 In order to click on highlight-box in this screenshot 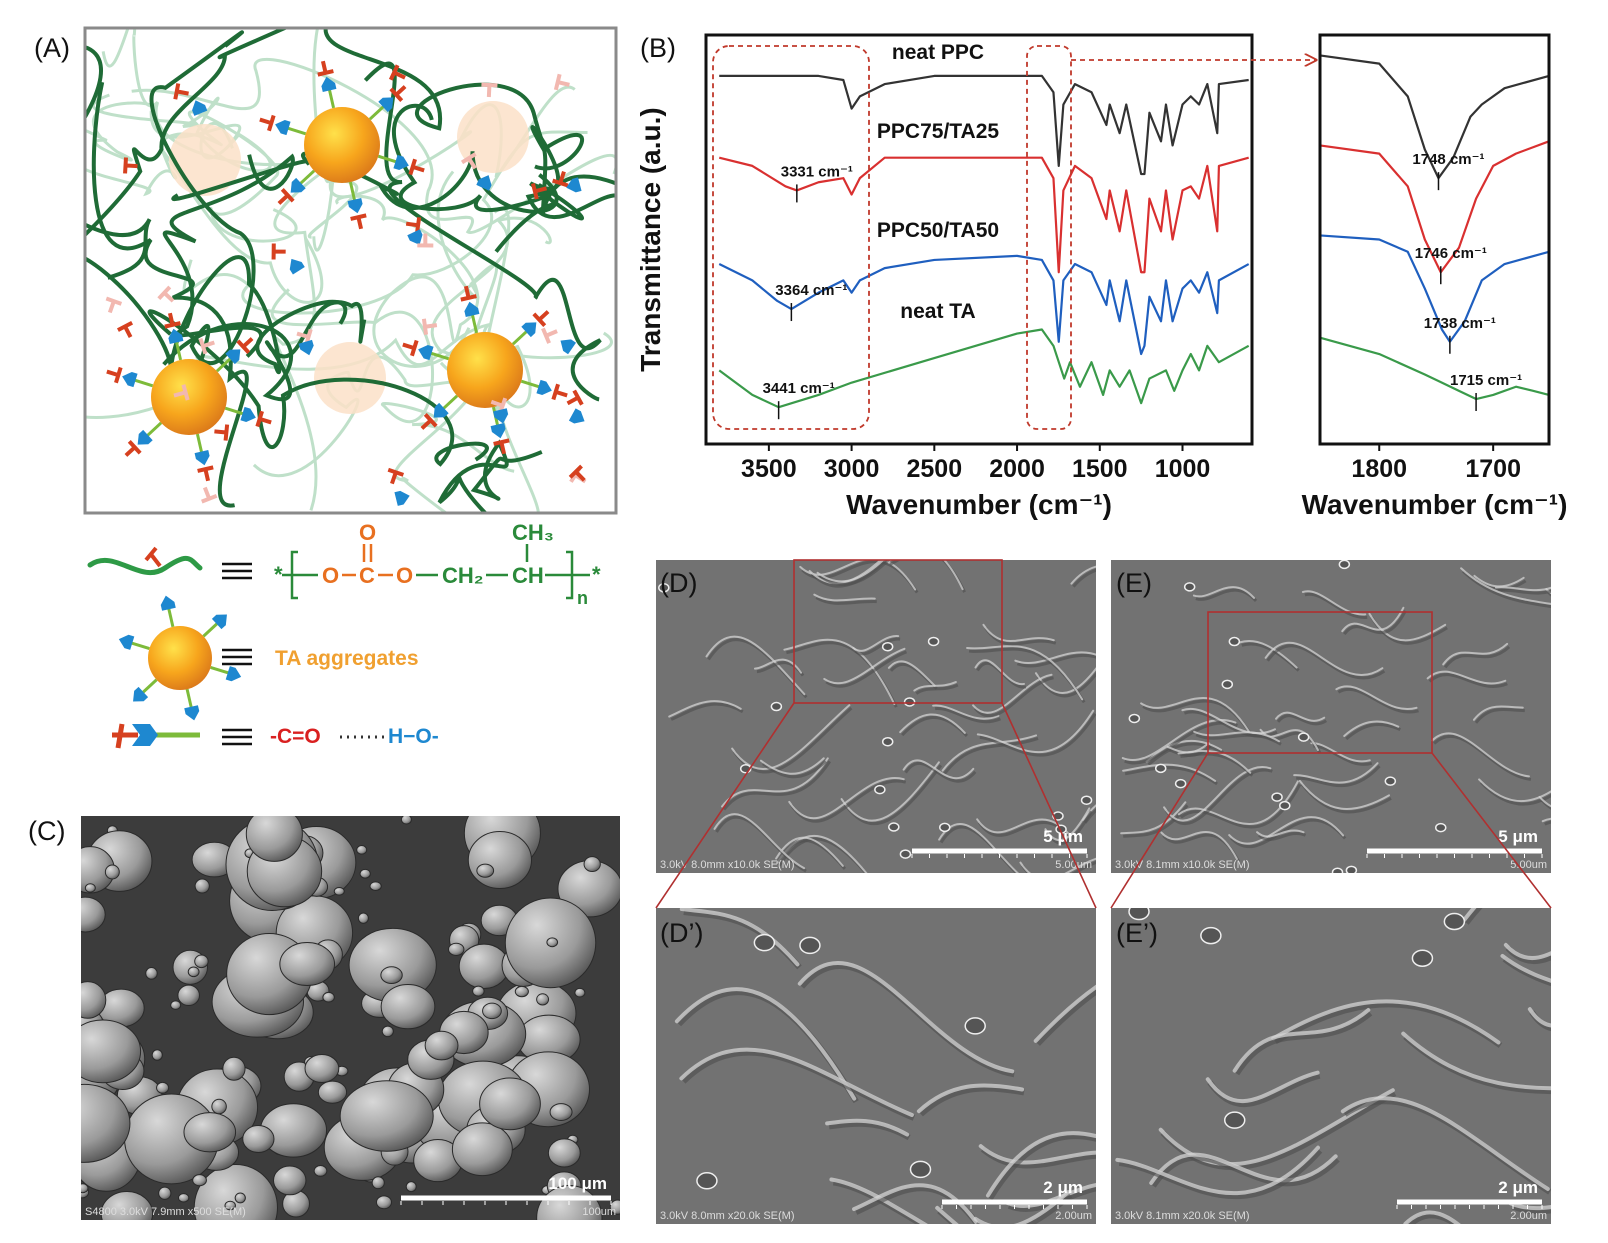, I will do `click(791, 237)`.